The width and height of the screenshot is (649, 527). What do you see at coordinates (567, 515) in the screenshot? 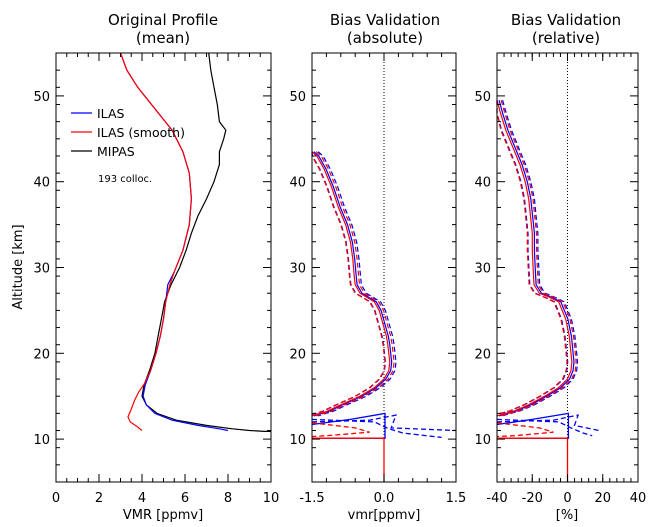
I see `panel3-xlabel: [%]` at bounding box center [567, 515].